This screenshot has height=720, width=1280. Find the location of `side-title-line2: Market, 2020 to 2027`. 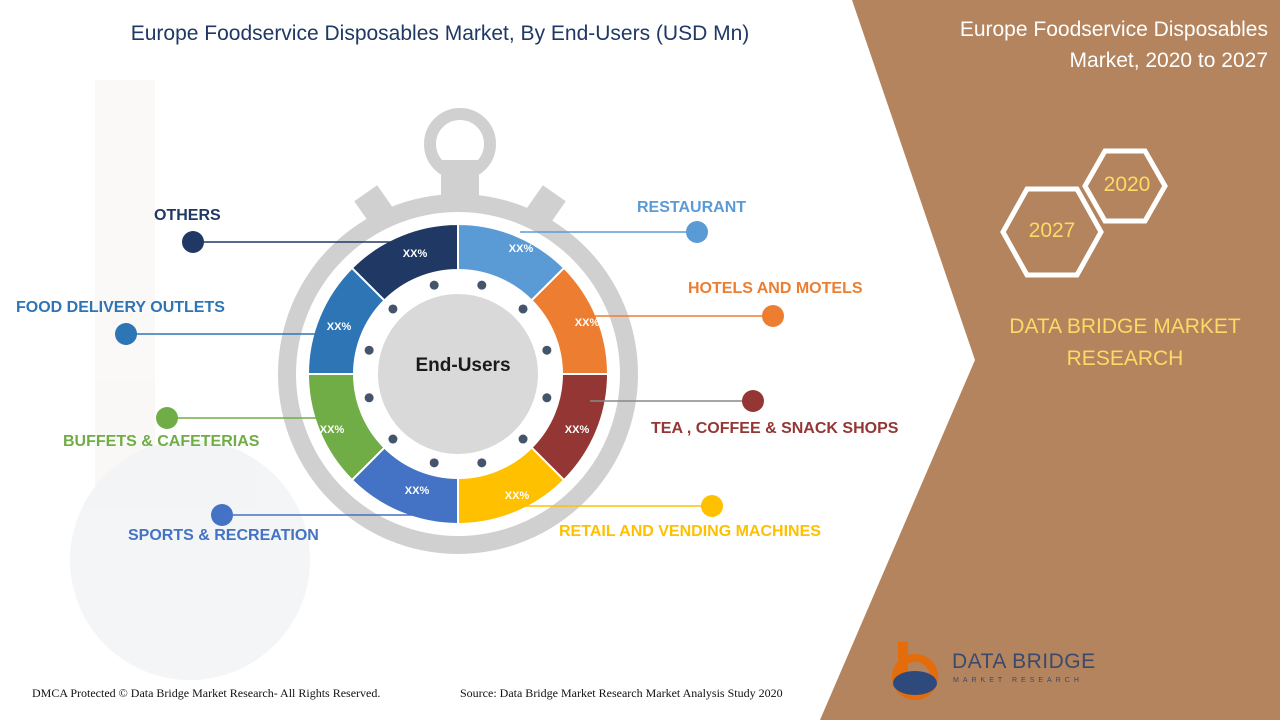

side-title-line2: Market, 2020 to 2027 is located at coordinates (1168, 60).